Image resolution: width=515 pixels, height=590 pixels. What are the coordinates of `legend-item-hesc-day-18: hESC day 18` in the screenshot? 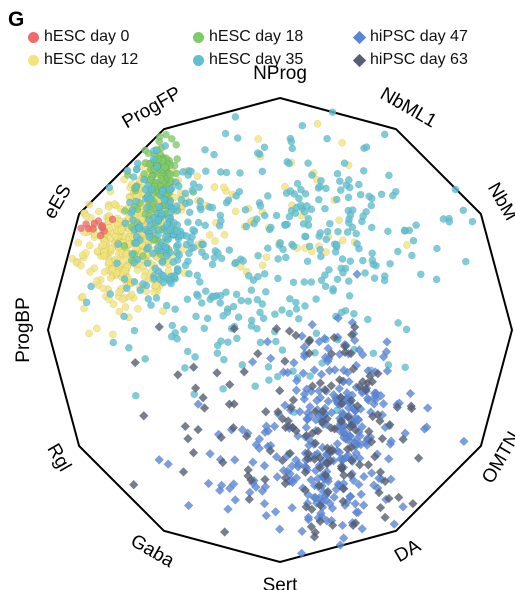 It's located at (248, 37).